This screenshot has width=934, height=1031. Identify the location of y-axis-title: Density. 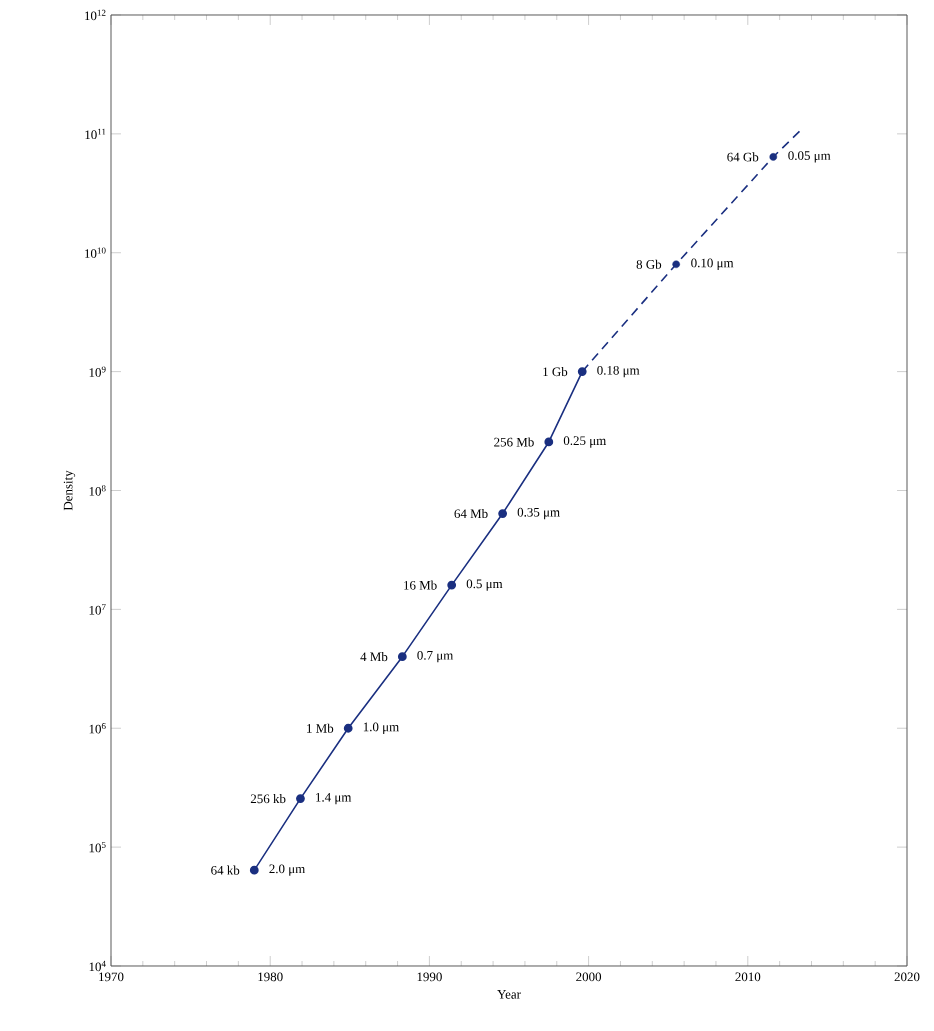
(69, 490).